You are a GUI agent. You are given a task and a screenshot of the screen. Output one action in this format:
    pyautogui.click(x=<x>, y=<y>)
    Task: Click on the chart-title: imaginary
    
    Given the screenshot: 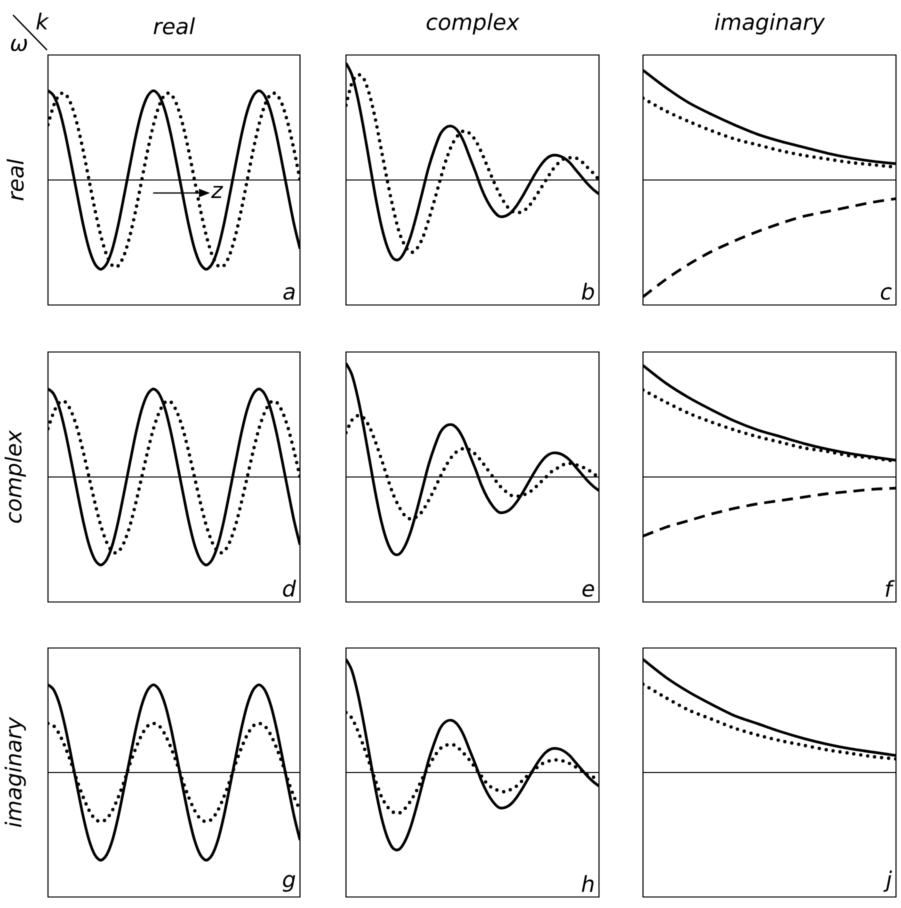 What is the action you would take?
    pyautogui.click(x=770, y=23)
    